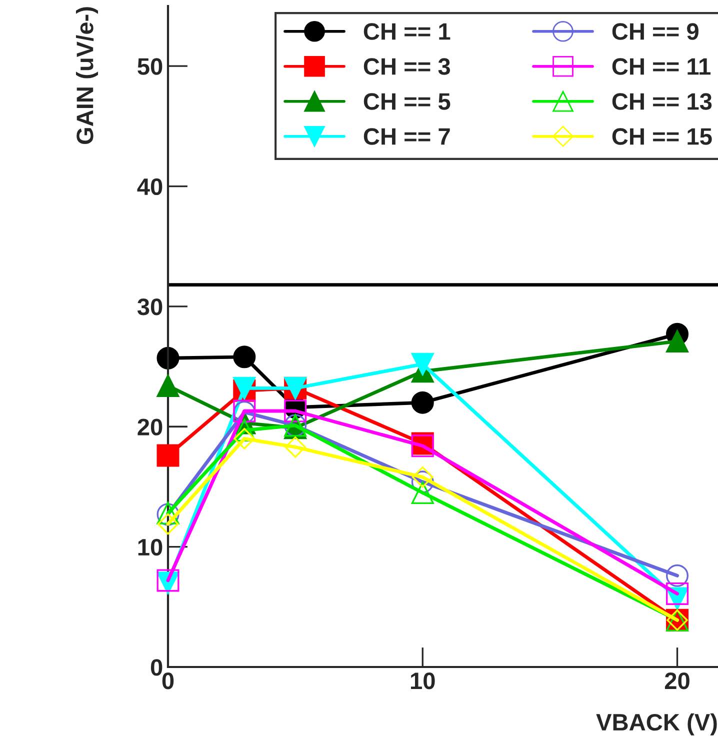 This screenshot has height=747, width=718. Describe the element at coordinates (677, 681) in the screenshot. I see `x-tick-label: 20` at that location.